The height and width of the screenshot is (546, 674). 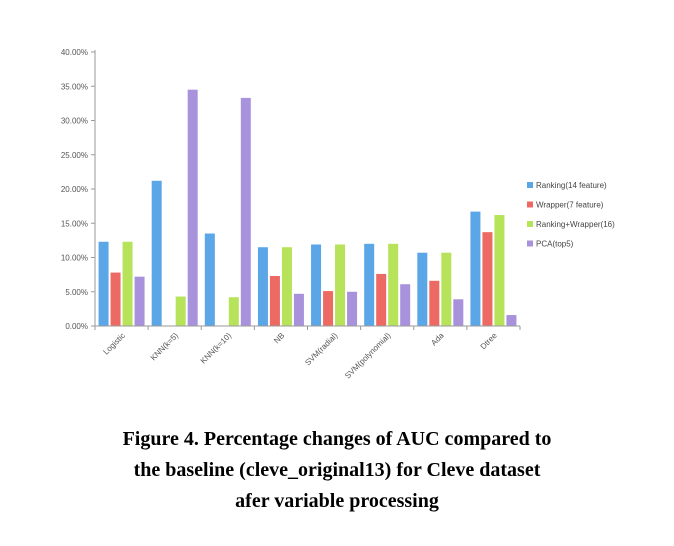 I want to click on legend-label: Ranking(14 feature), so click(x=571, y=185).